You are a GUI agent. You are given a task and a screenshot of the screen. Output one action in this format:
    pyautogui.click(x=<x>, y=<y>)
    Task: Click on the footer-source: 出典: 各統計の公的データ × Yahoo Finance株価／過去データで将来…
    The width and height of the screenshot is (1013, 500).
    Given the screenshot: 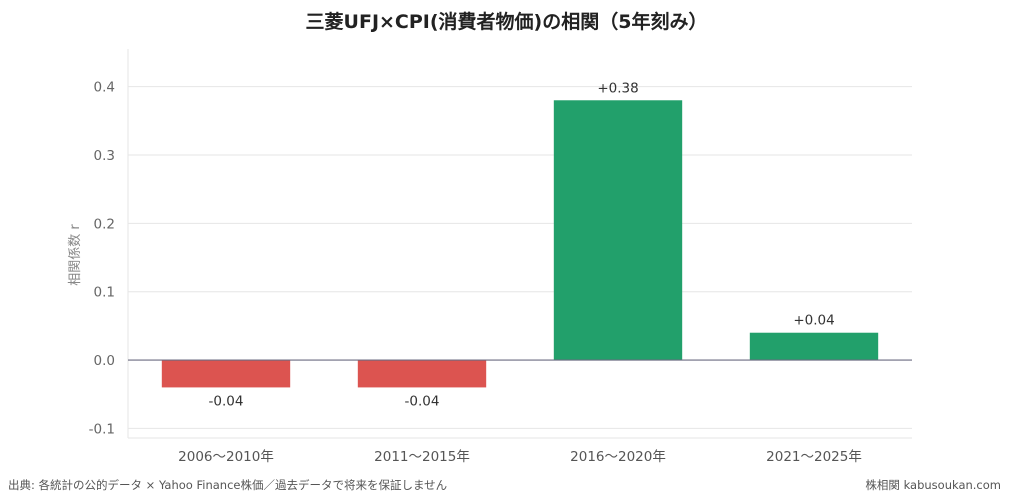 What is the action you would take?
    pyautogui.click(x=228, y=485)
    